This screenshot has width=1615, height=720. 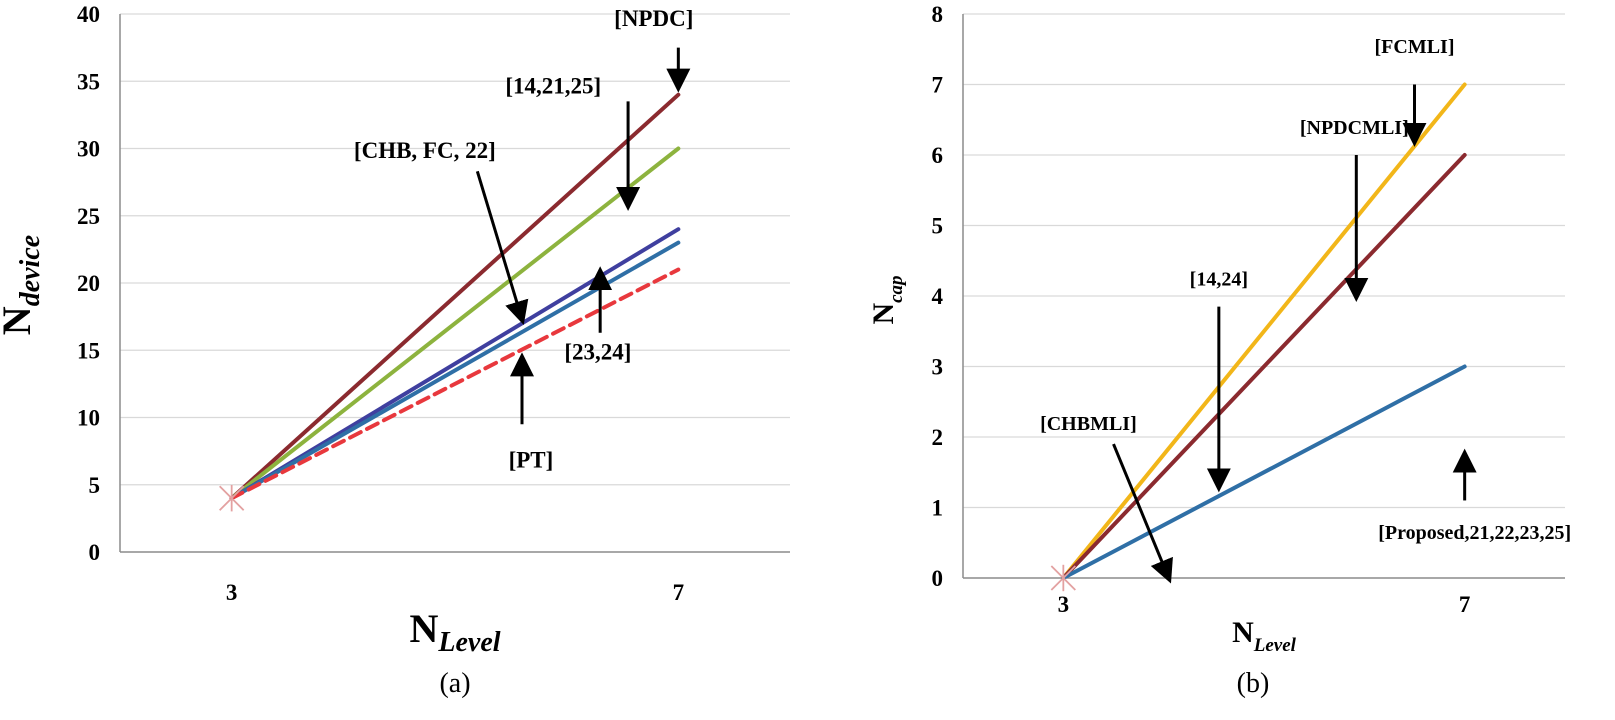 What do you see at coordinates (88, 216) in the screenshot?
I see `y-tick-label: 25` at bounding box center [88, 216].